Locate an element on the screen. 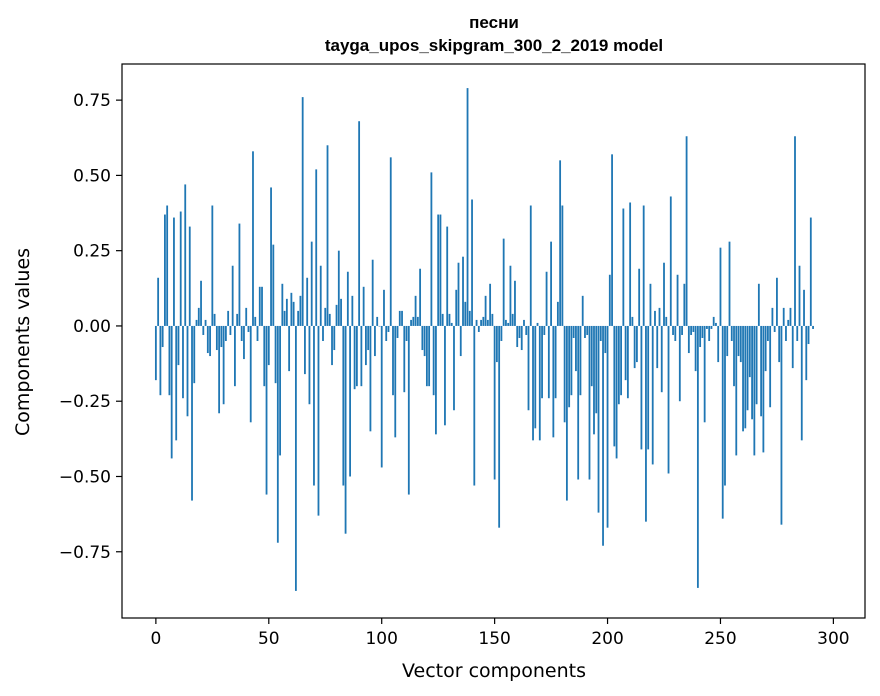 This screenshot has width=880, height=696. y-axis-label: Components values is located at coordinates (23, 342).